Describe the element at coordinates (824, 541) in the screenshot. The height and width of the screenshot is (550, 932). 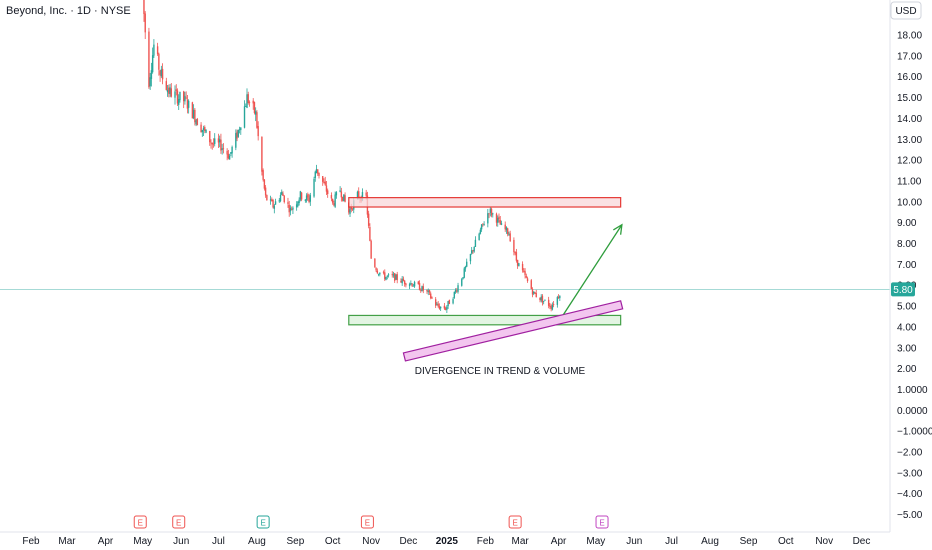
I see `x-tick-label: Nov` at that location.